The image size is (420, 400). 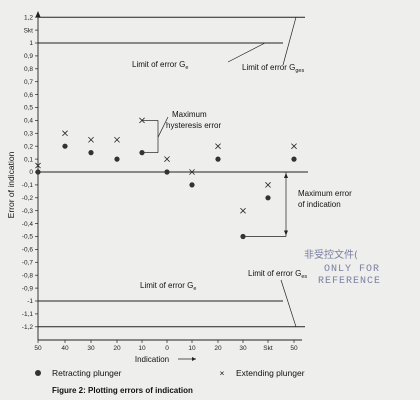 What do you see at coordinates (246, 52) in the screenshot?
I see `leader-ge-upper` at bounding box center [246, 52].